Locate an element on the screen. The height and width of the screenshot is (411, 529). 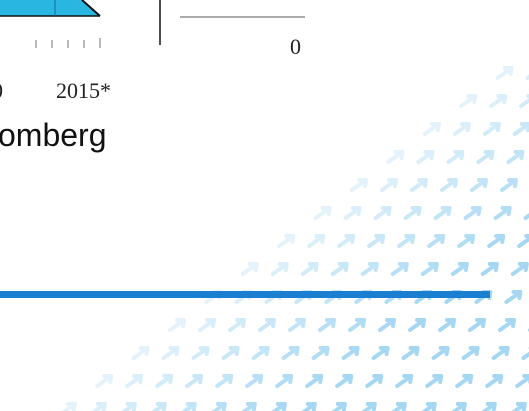
right-label: 0 is located at coordinates (295, 46).